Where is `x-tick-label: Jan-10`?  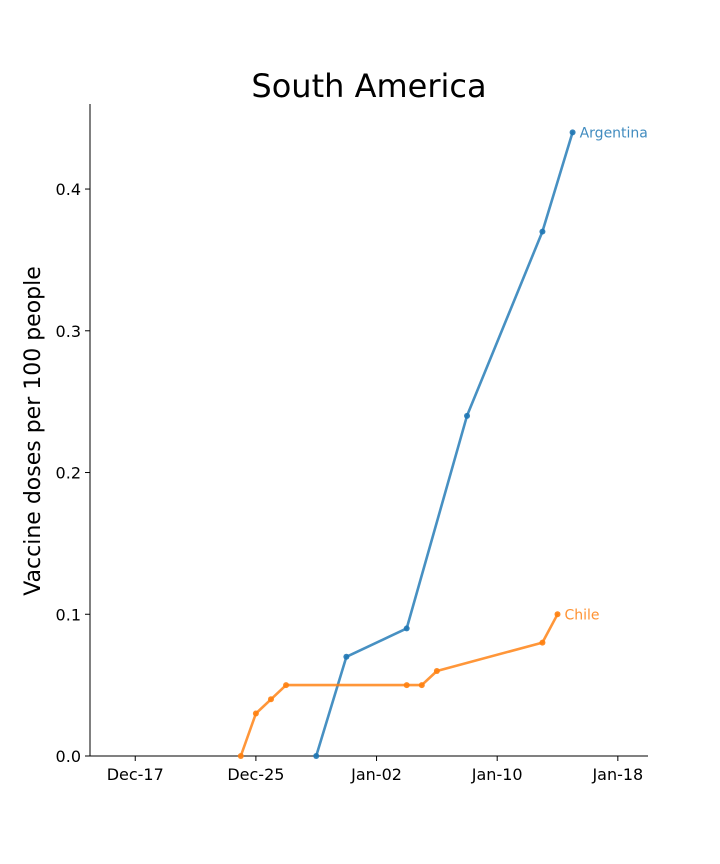 x-tick-label: Jan-10 is located at coordinates (497, 774).